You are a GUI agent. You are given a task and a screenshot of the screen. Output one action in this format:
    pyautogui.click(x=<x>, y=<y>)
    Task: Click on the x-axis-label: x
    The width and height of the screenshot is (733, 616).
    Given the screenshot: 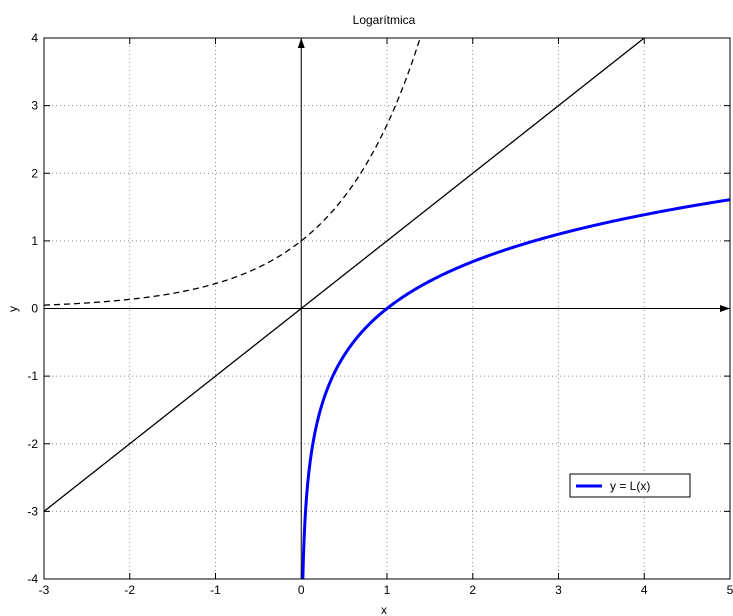 What is the action you would take?
    pyautogui.click(x=384, y=609)
    